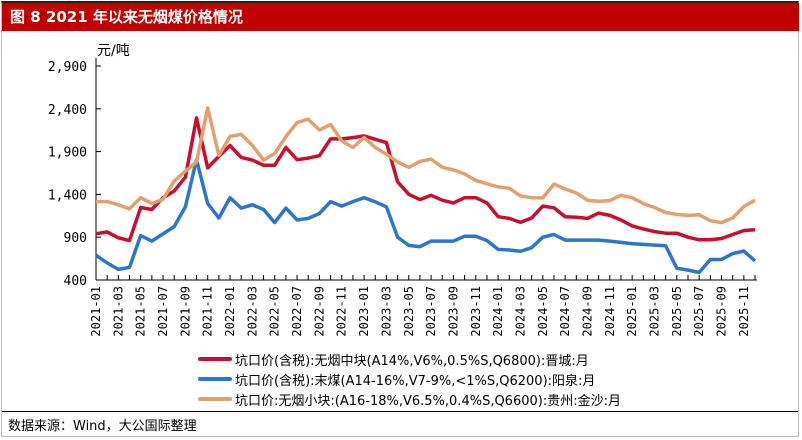 The height and width of the screenshot is (440, 802). Describe the element at coordinates (520, 311) in the screenshot. I see `x-tick-label: 2024-03` at that location.